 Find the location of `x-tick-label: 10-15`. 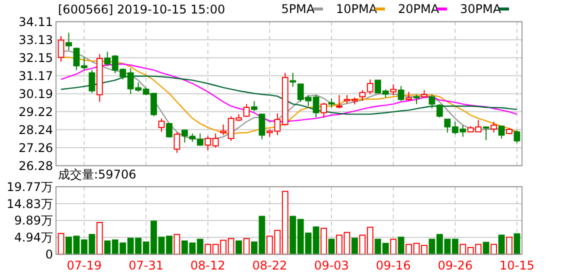

x-tick-label: 10-15 is located at coordinates (517, 265).